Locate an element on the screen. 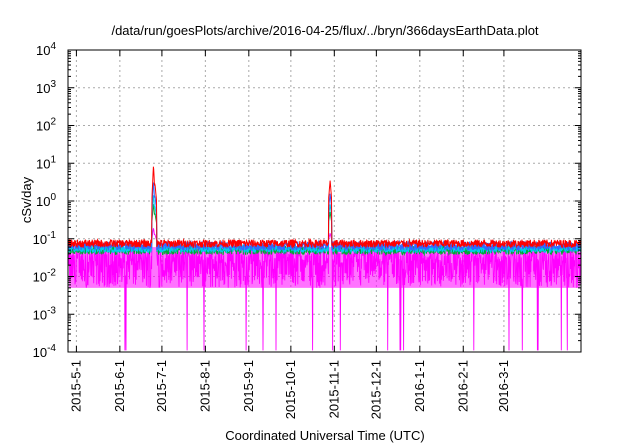 The height and width of the screenshot is (448, 640). x-tick-label: 2015-11-1 is located at coordinates (333, 389).